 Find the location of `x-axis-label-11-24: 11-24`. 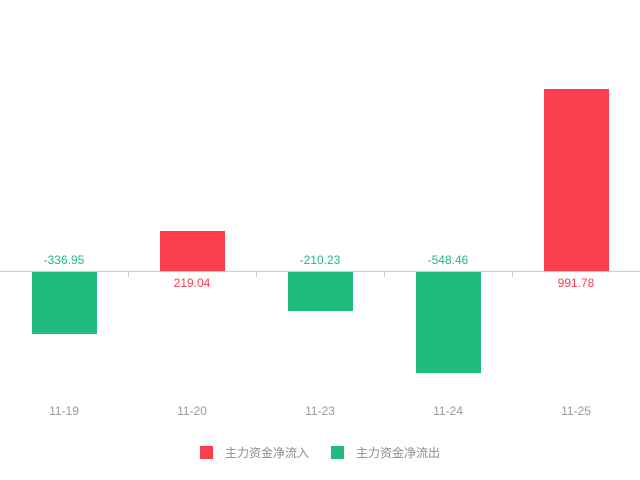

x-axis-label-11-24: 11-24 is located at coordinates (448, 411).